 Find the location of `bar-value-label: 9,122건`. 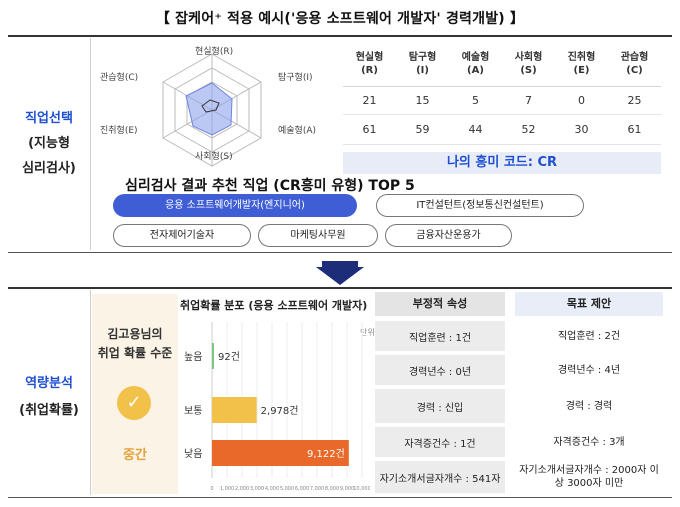

bar-value-label: 9,122건 is located at coordinates (326, 454).